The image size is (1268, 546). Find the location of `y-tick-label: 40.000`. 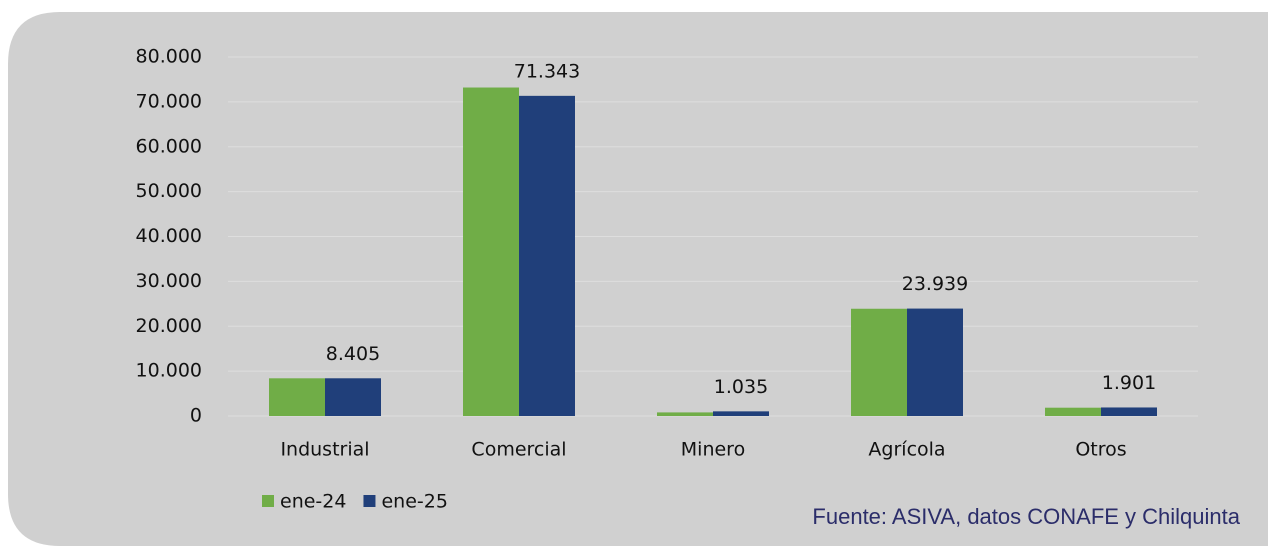

y-tick-label: 40.000 is located at coordinates (169, 236).